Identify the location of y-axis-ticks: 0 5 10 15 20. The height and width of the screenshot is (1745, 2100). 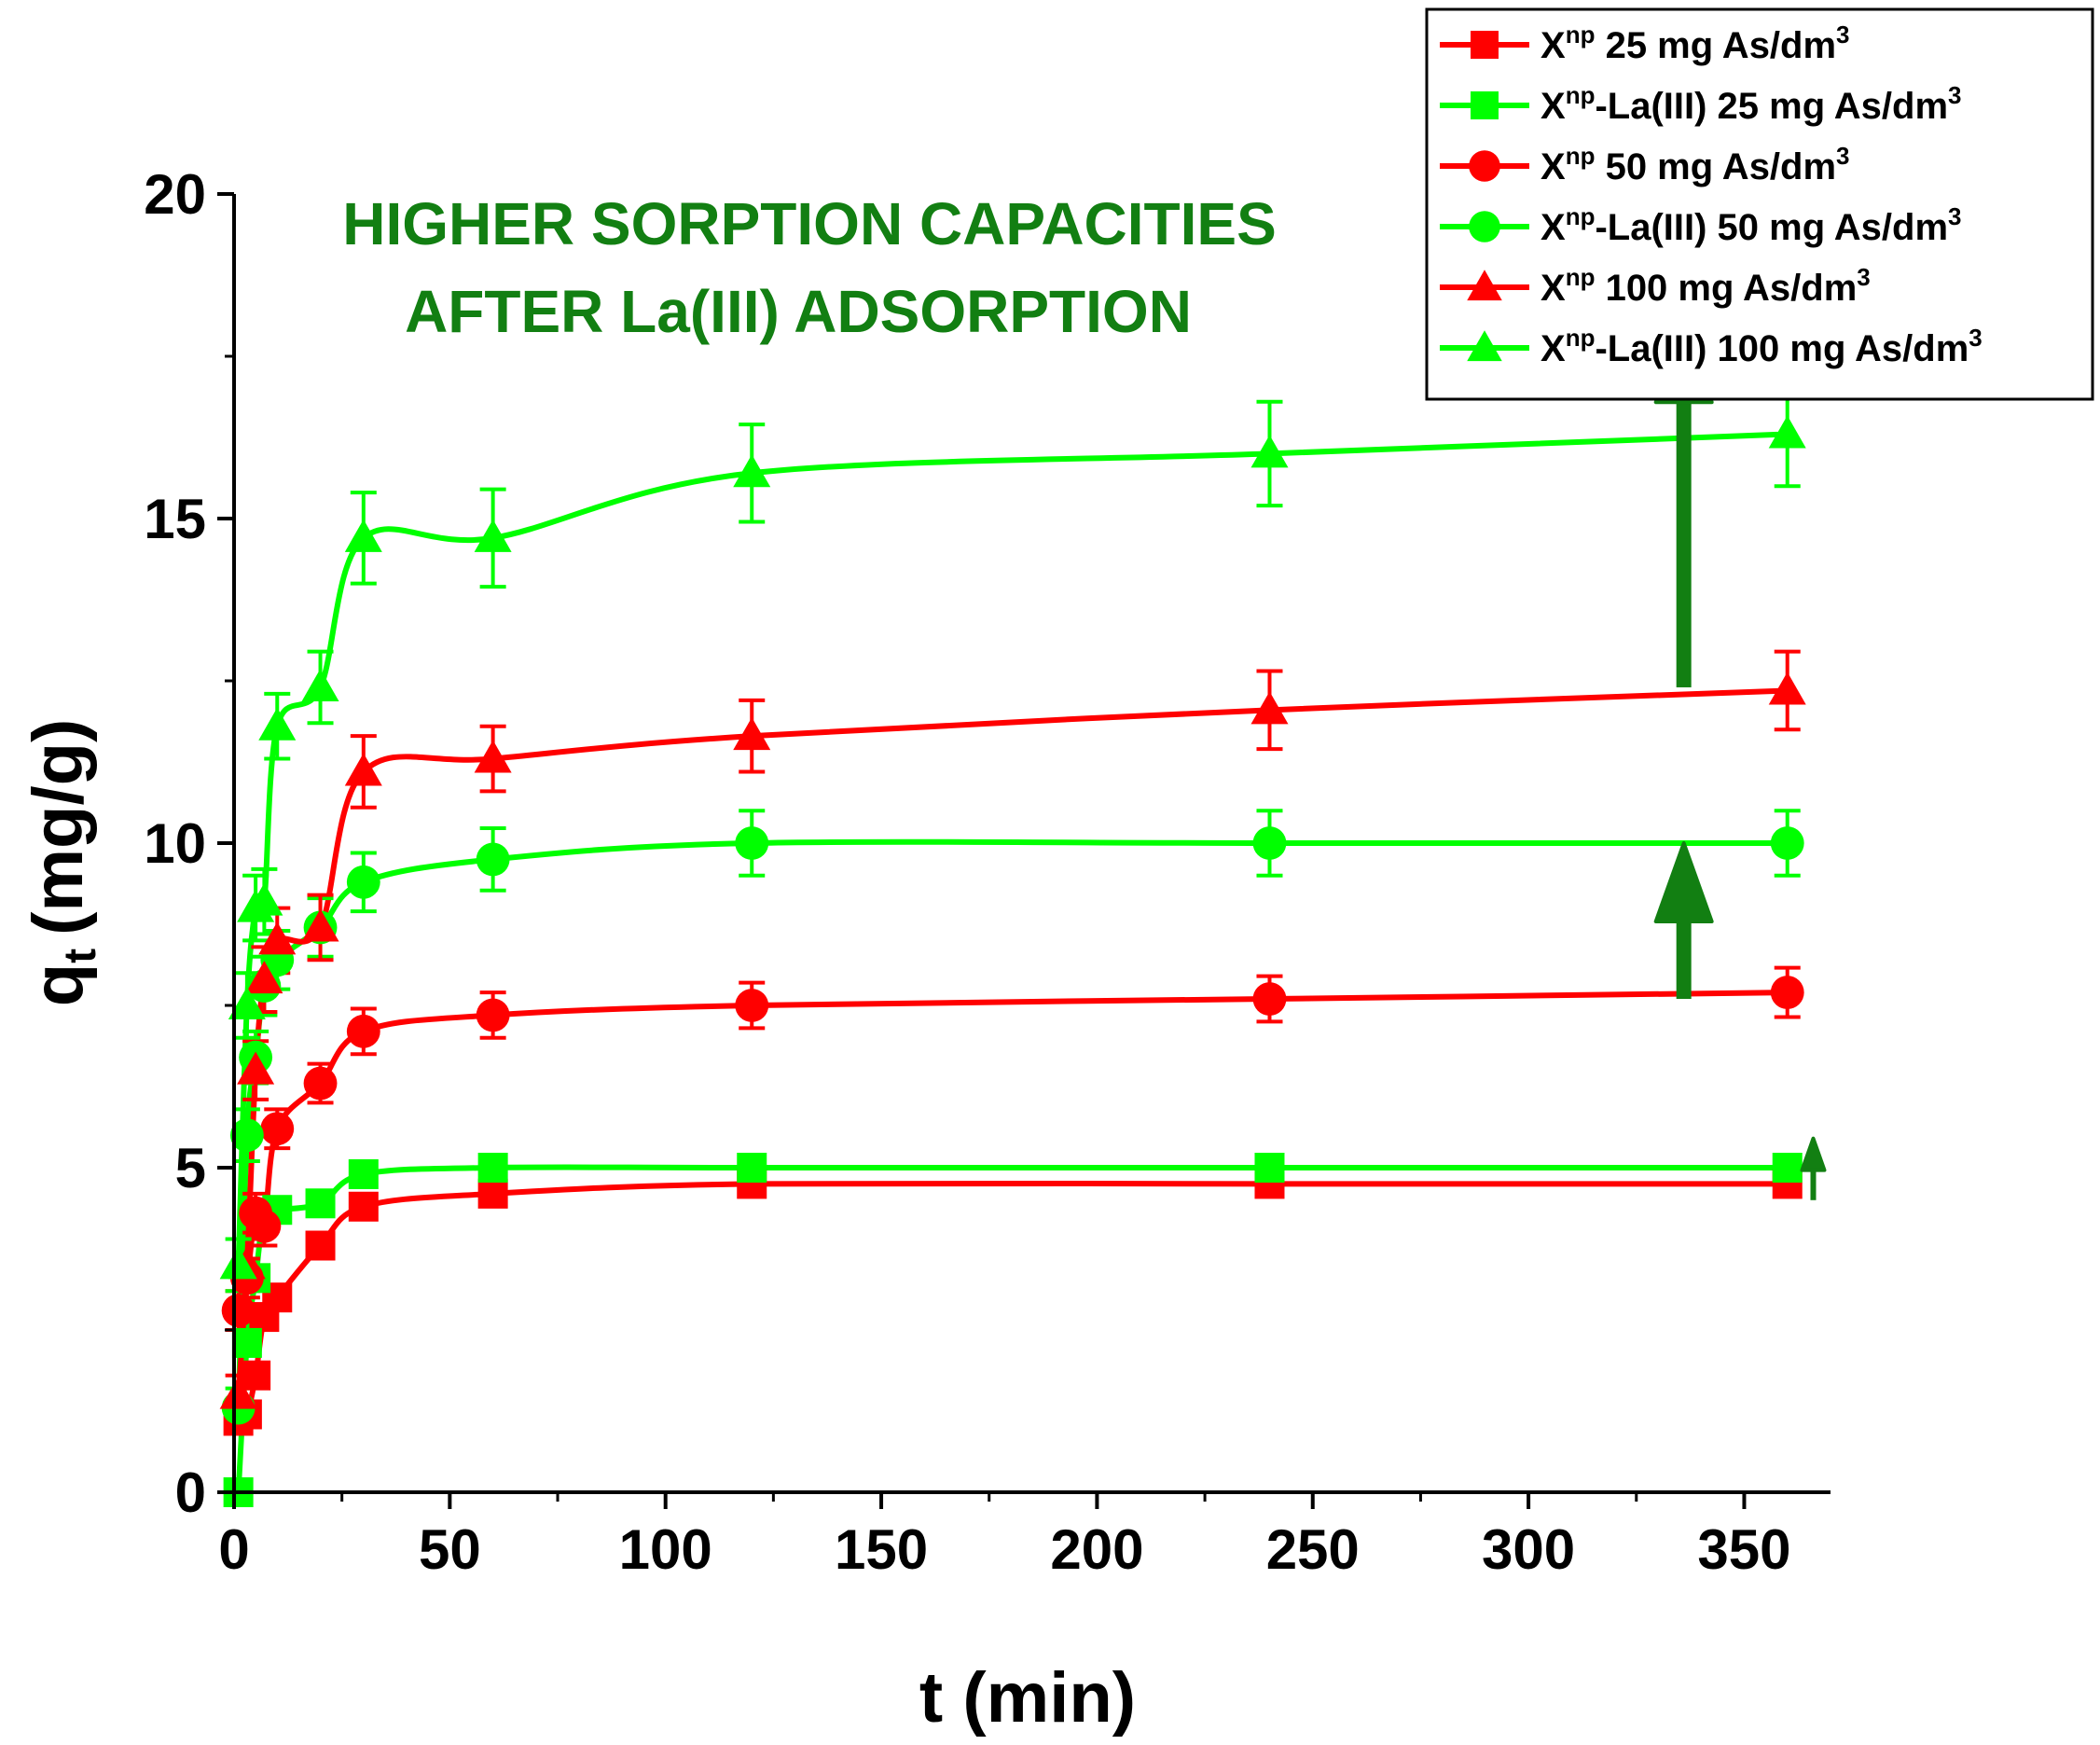
(189, 843).